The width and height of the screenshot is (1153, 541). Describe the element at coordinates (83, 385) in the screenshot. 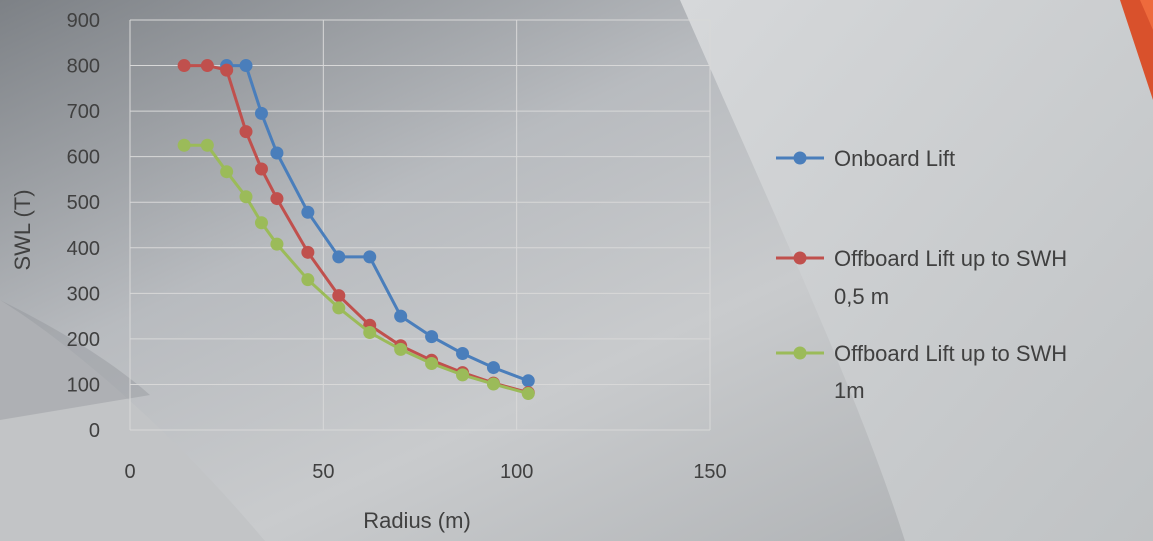

I see `y-tick-label: 100` at that location.